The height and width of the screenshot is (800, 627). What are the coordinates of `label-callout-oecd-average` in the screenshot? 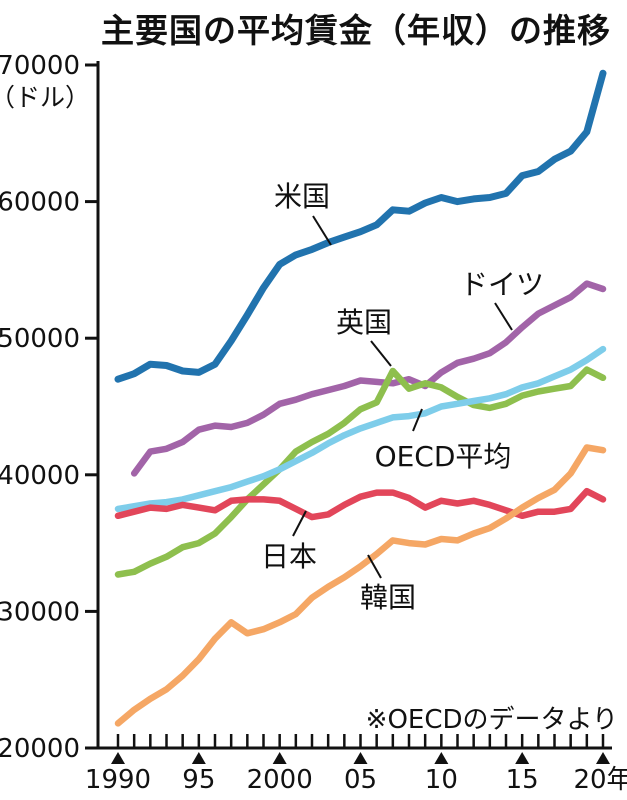 It's located at (417, 420).